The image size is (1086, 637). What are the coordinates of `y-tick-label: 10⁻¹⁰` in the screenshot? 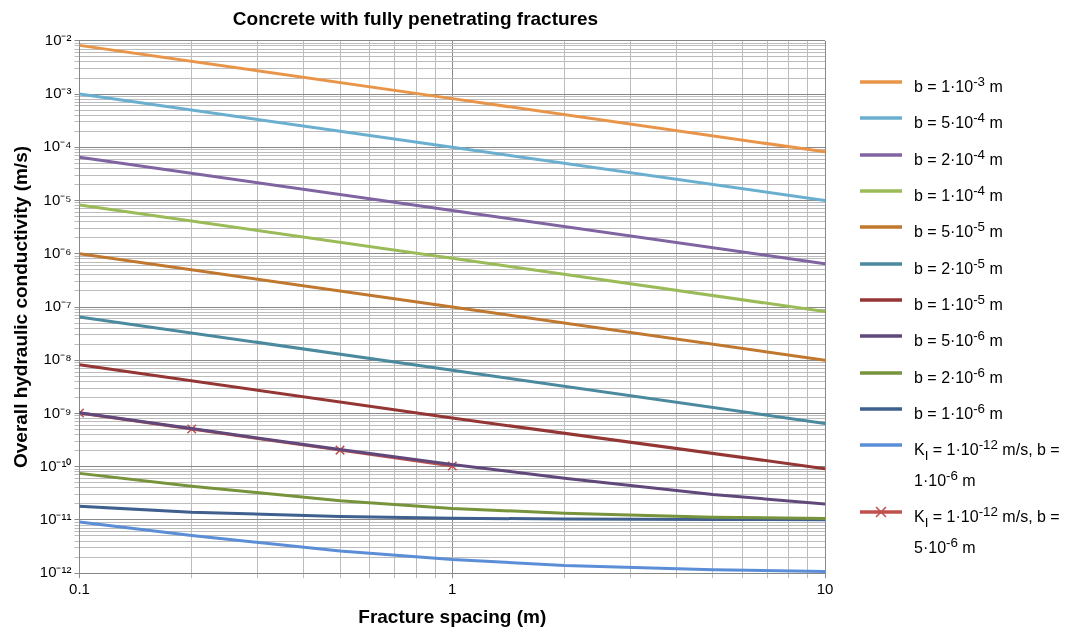 It's located at (55, 465).